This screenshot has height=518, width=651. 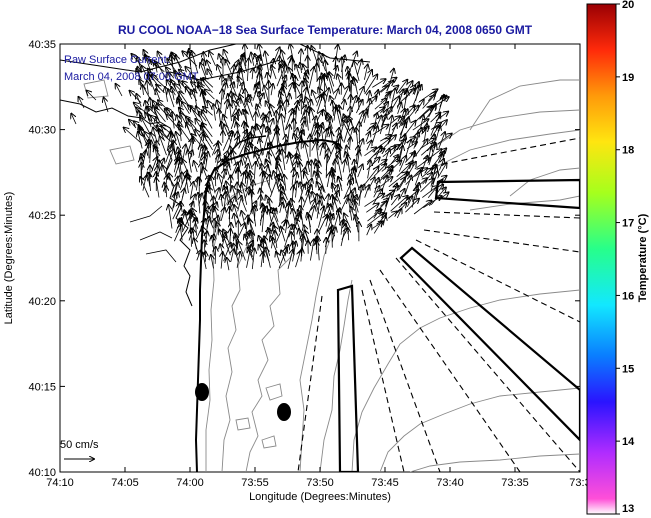 What do you see at coordinates (515, 483) in the screenshot?
I see `x-tick-label: 73:35` at bounding box center [515, 483].